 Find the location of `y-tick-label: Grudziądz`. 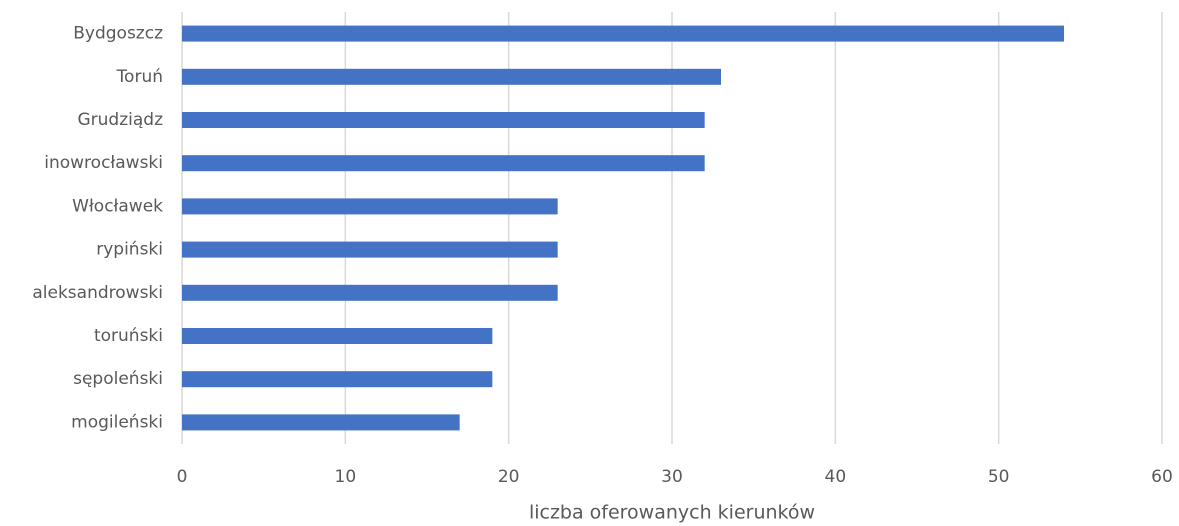

y-tick-label: Grudziądz is located at coordinates (120, 120).